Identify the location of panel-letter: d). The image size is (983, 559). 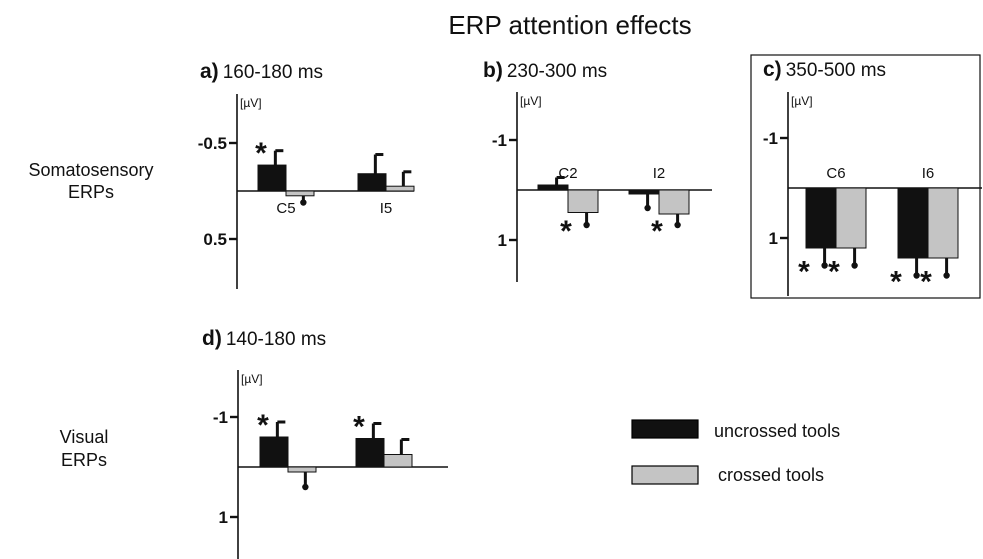
(212, 338).